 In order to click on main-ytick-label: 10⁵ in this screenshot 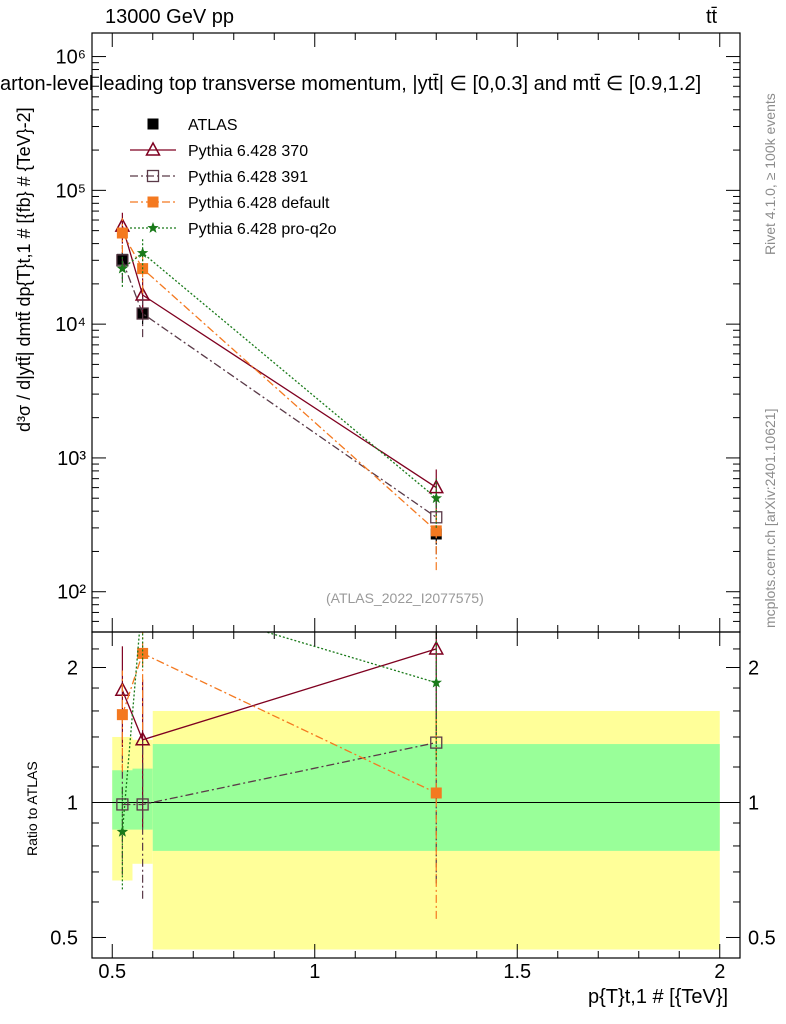, I will do `click(70, 191)`.